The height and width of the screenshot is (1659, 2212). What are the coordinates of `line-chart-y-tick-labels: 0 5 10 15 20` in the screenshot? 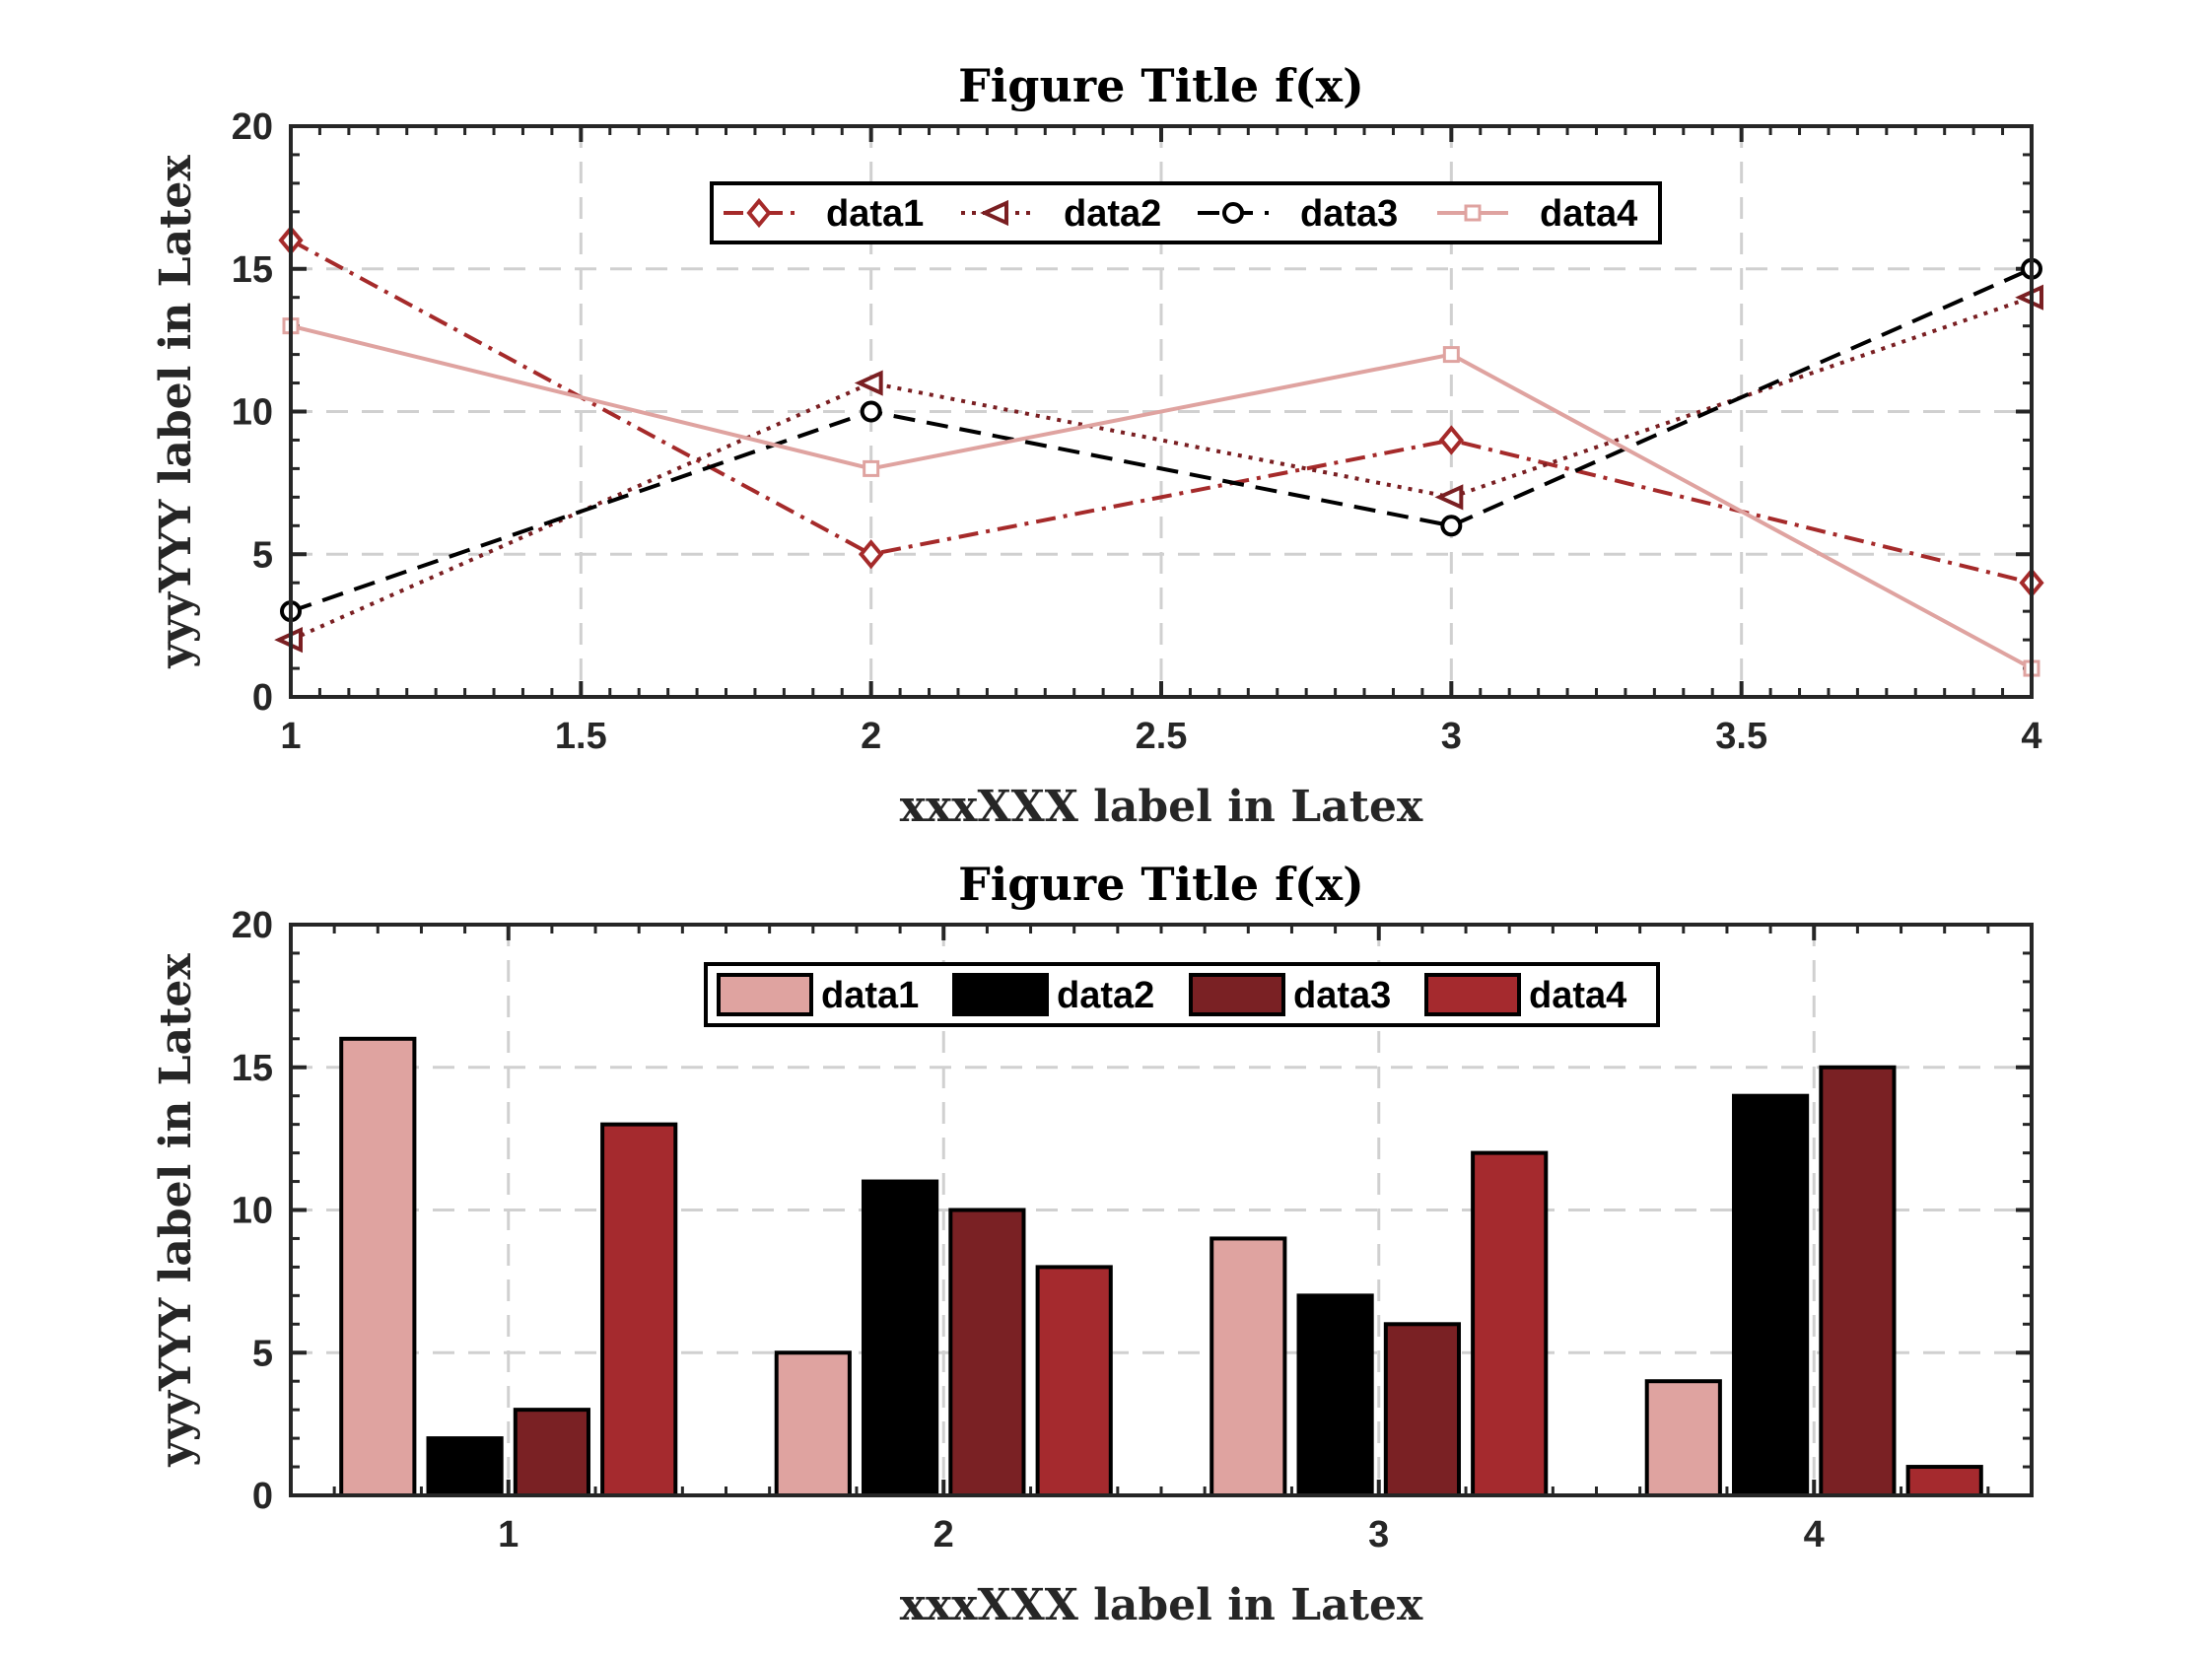 It's located at (252, 413).